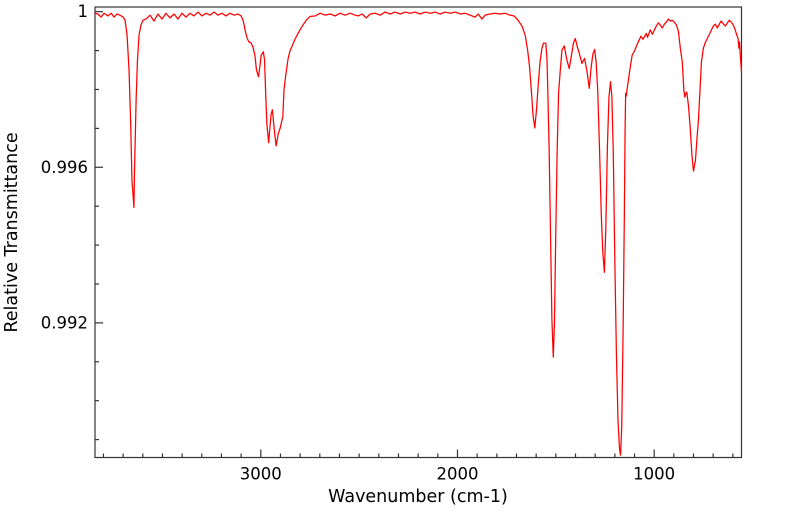 Image resolution: width=799 pixels, height=516 pixels. Describe the element at coordinates (654, 474) in the screenshot. I see `x-tick-label: 1000` at that location.